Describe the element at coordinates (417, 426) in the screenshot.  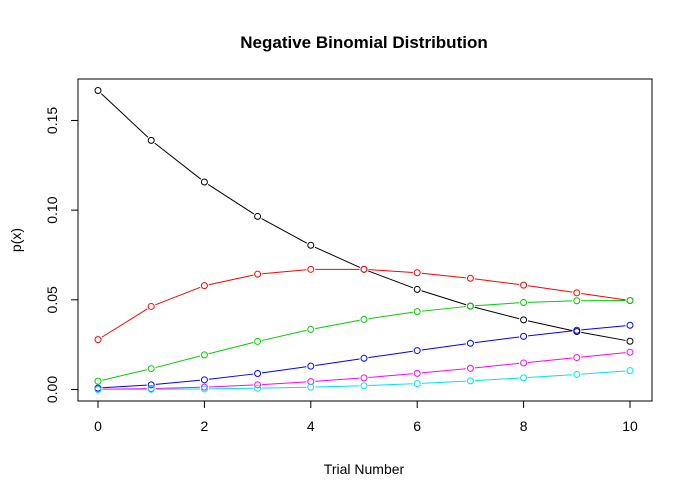
I see `x-tick-label: 6` at that location.